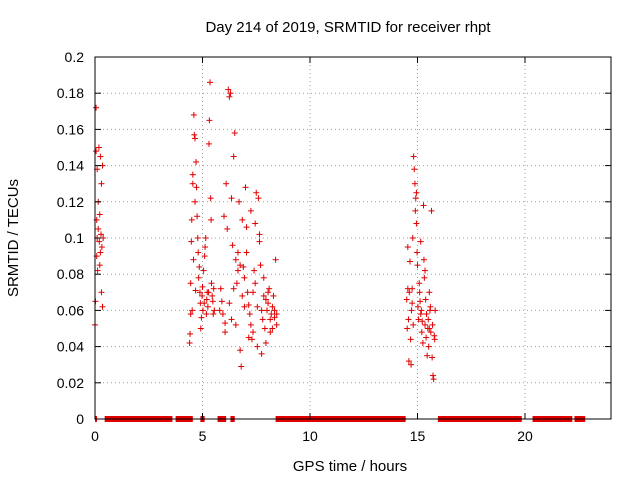 The image size is (640, 480). What do you see at coordinates (70, 166) in the screenshot?
I see `y-tick-label: 0.14` at bounding box center [70, 166].